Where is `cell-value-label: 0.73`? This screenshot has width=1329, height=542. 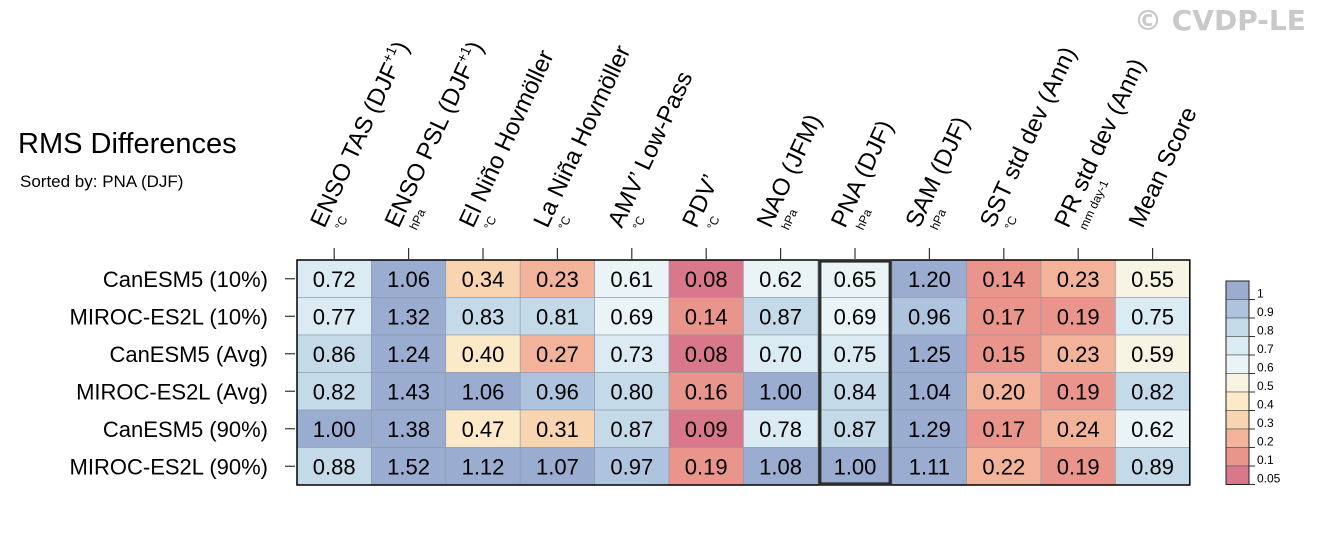
cell-value-label: 0.73 is located at coordinates (631, 354).